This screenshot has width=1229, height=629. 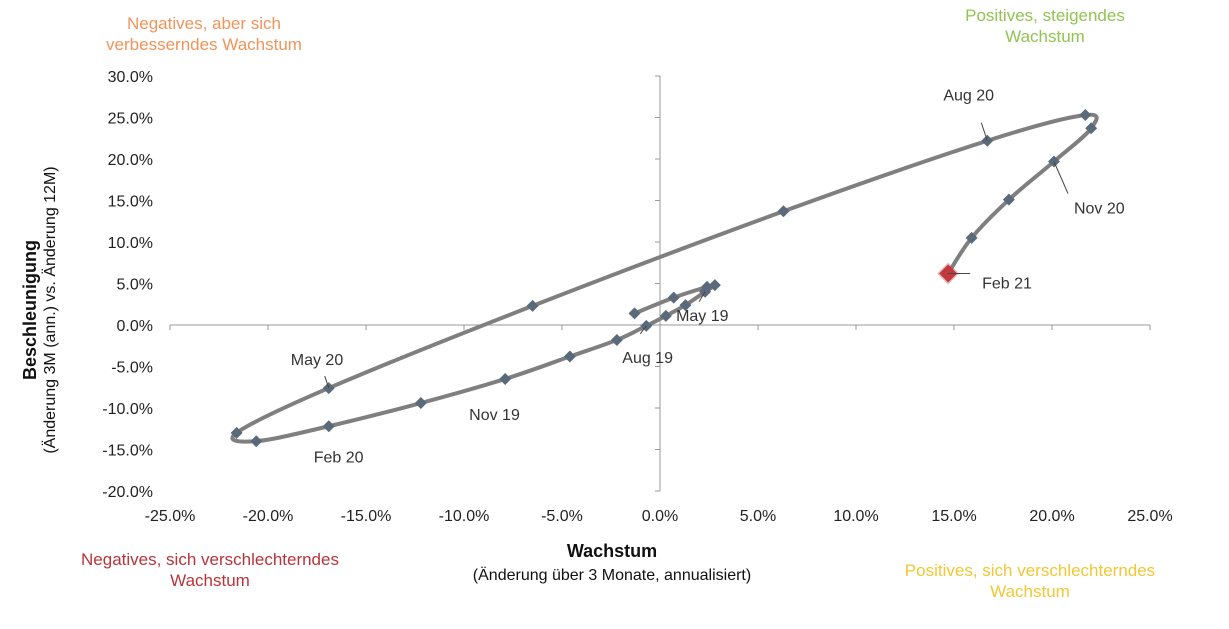 I want to click on annotation-label: Feb 21, so click(x=1007, y=284).